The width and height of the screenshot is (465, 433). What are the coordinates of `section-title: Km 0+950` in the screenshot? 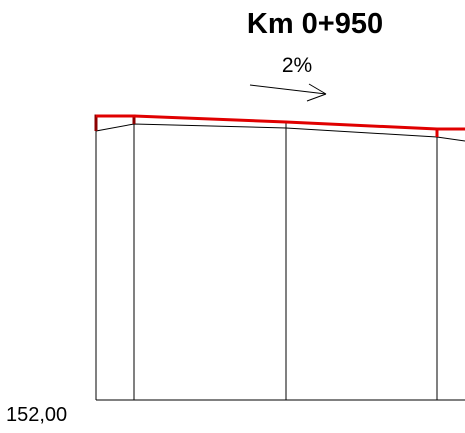 It's located at (315, 24).